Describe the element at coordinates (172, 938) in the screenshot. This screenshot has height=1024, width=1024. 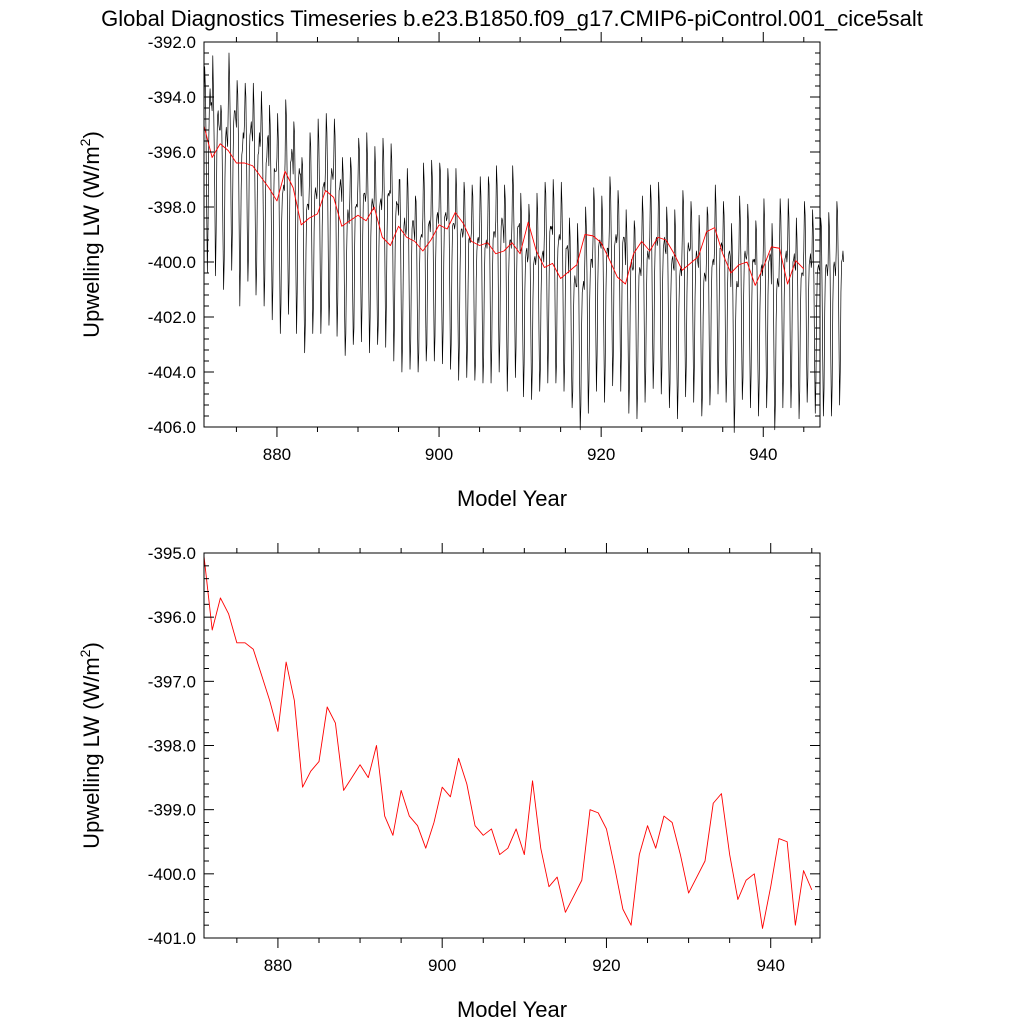
I see `y-tick-label: -401.0` at that location.